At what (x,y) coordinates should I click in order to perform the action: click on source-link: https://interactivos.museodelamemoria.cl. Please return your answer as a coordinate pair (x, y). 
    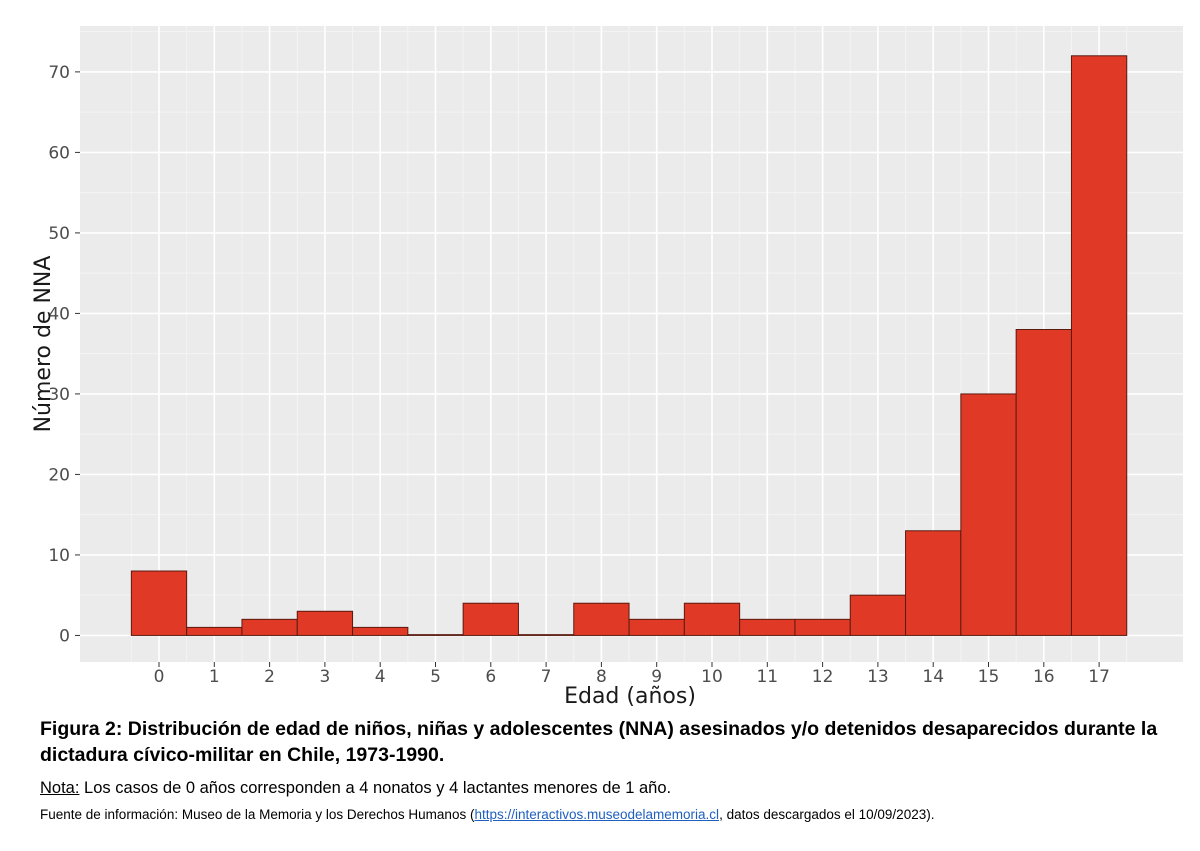
    Looking at the image, I should click on (597, 814).